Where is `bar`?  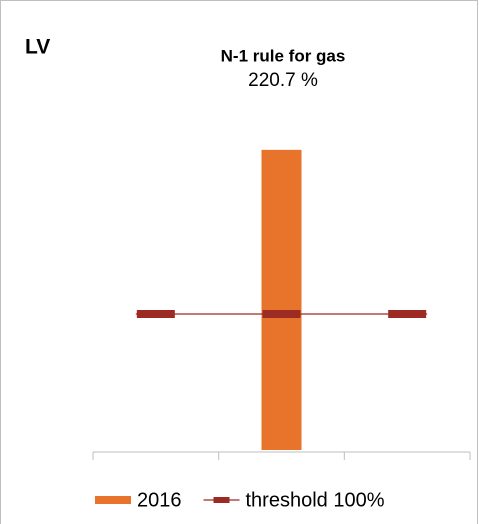 bar is located at coordinates (281, 299).